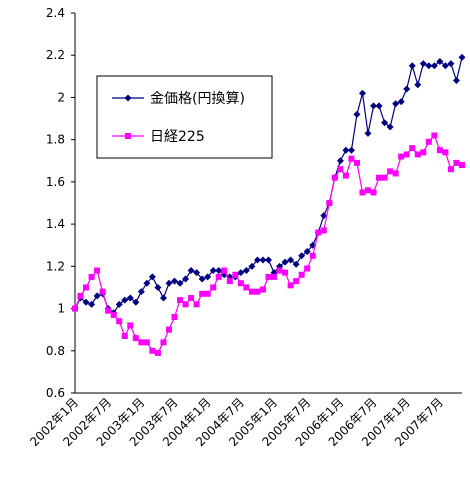 The height and width of the screenshot is (477, 470). What do you see at coordinates (55, 182) in the screenshot?
I see `y-tick-label: 1.6` at bounding box center [55, 182].